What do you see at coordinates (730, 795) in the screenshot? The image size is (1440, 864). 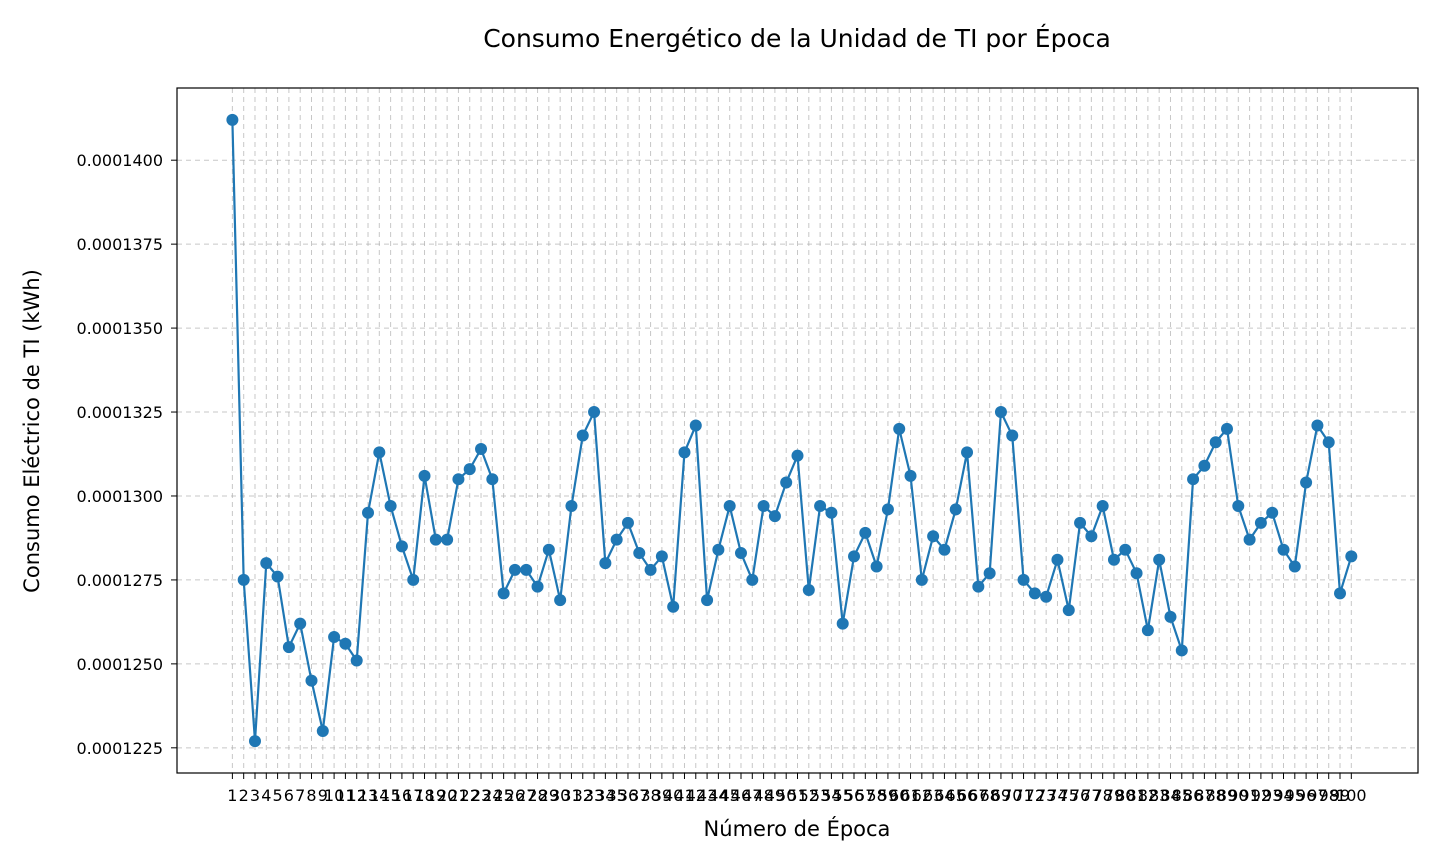 I see `x-tick-label: 45` at bounding box center [730, 795].